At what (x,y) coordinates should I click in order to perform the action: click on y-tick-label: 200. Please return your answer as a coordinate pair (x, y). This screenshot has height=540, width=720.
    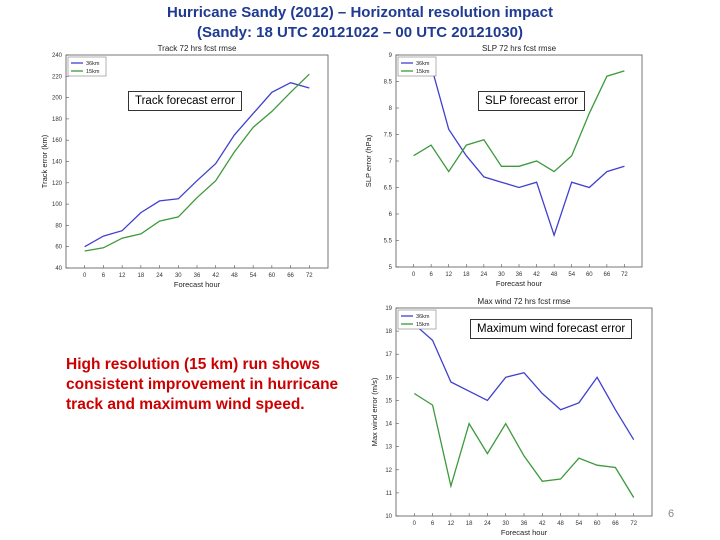
    Looking at the image, I should click on (57, 99).